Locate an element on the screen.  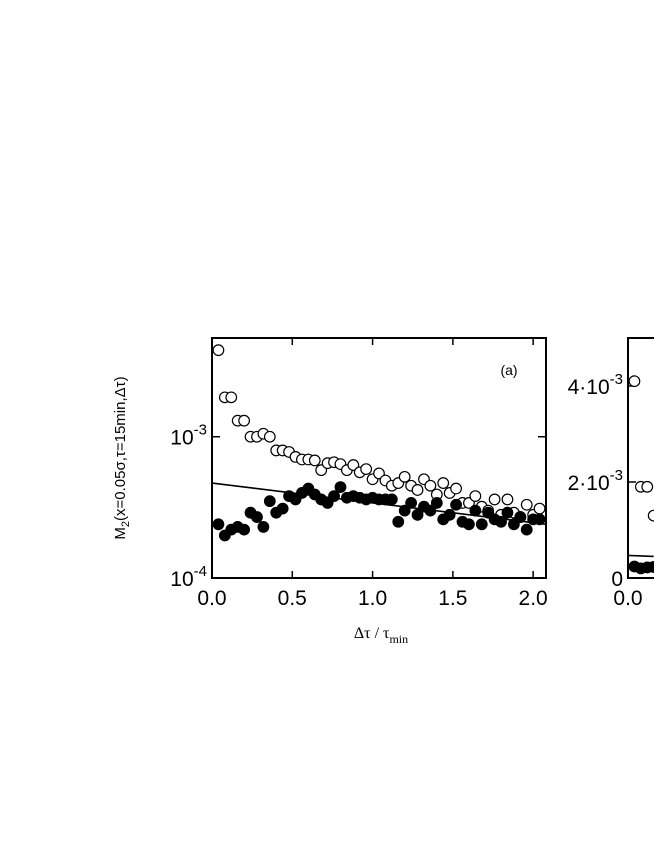
y-tick-label-base: 4·10 is located at coordinates (589, 387).